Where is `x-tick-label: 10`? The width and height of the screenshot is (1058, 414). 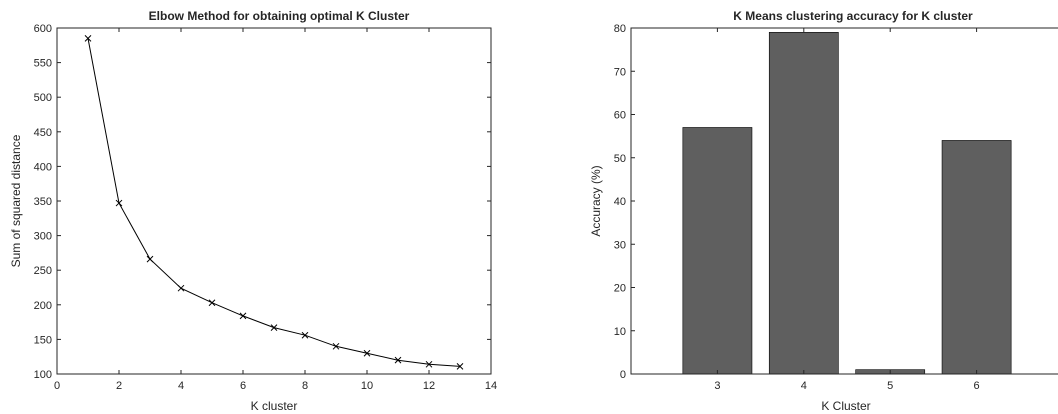 x-tick-label: 10 is located at coordinates (367, 386).